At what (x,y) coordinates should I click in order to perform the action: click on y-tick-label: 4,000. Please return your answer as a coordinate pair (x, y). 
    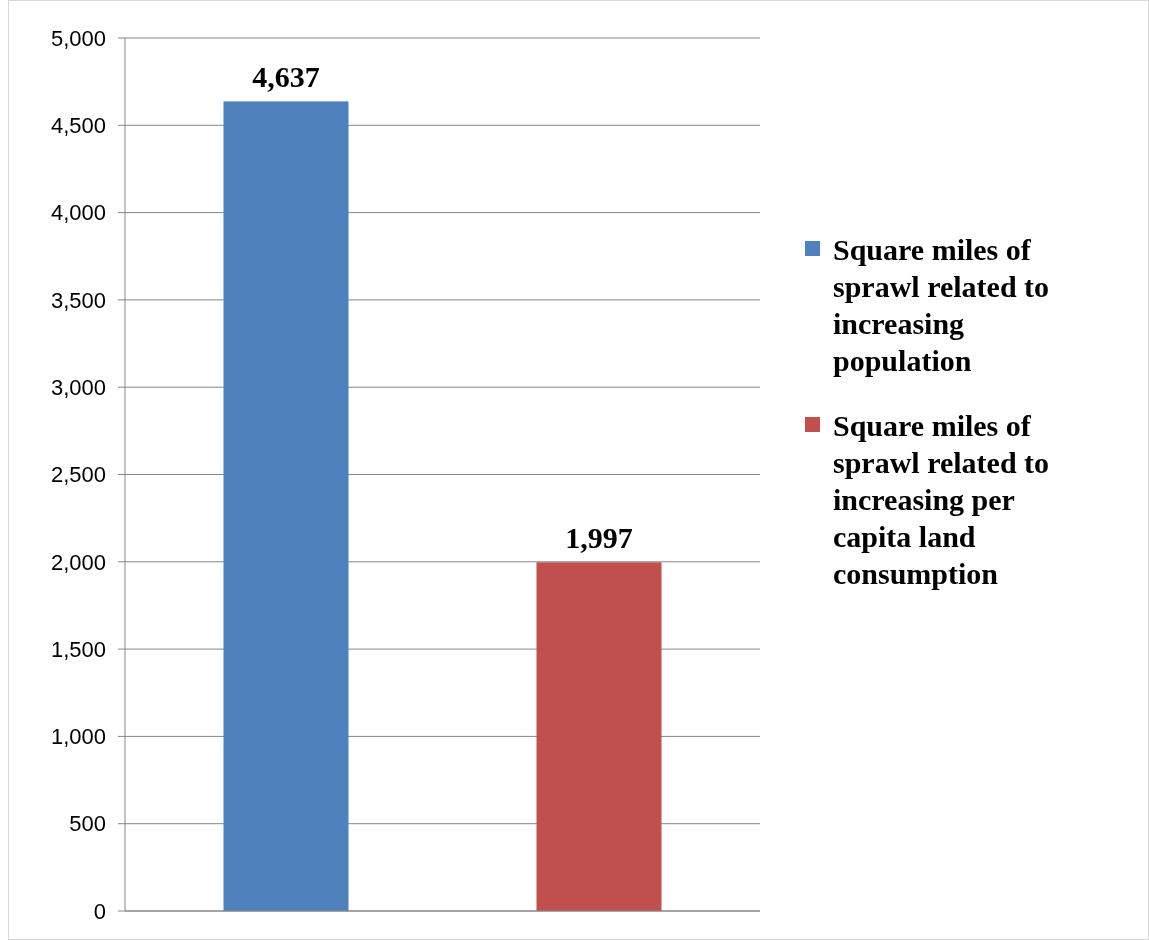
    Looking at the image, I should click on (78, 213).